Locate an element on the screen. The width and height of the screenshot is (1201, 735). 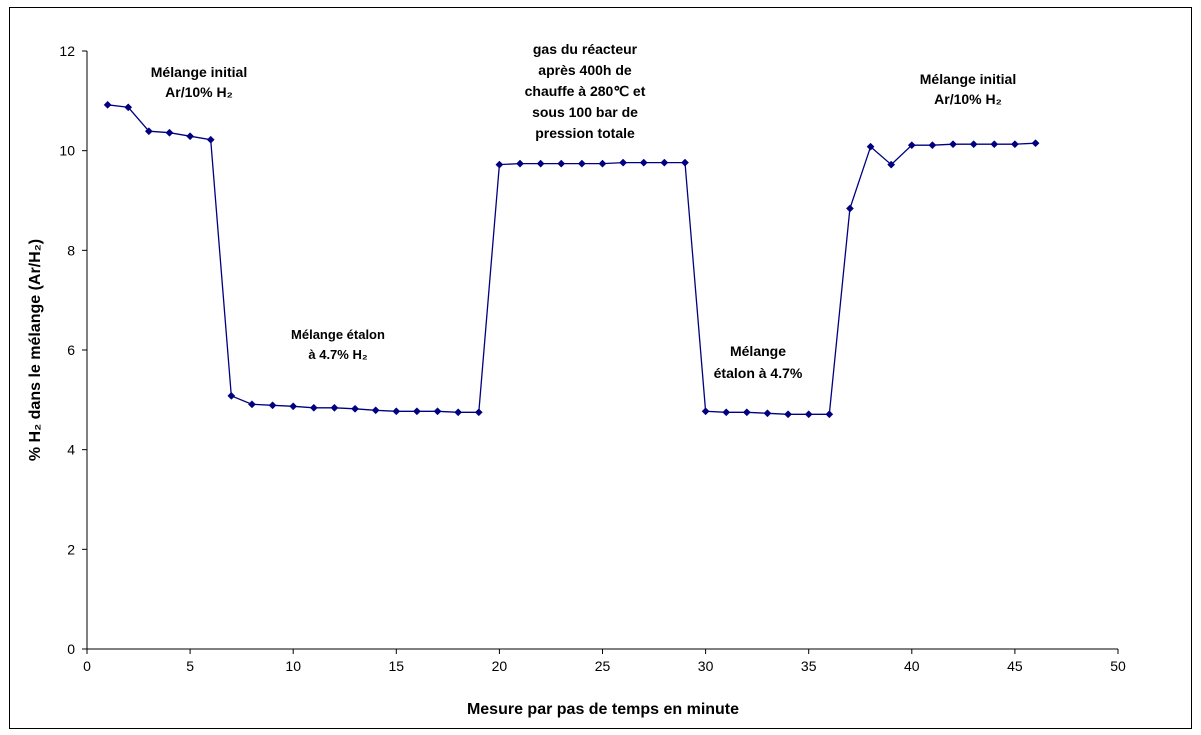
x-tick-label: 35 is located at coordinates (809, 666).